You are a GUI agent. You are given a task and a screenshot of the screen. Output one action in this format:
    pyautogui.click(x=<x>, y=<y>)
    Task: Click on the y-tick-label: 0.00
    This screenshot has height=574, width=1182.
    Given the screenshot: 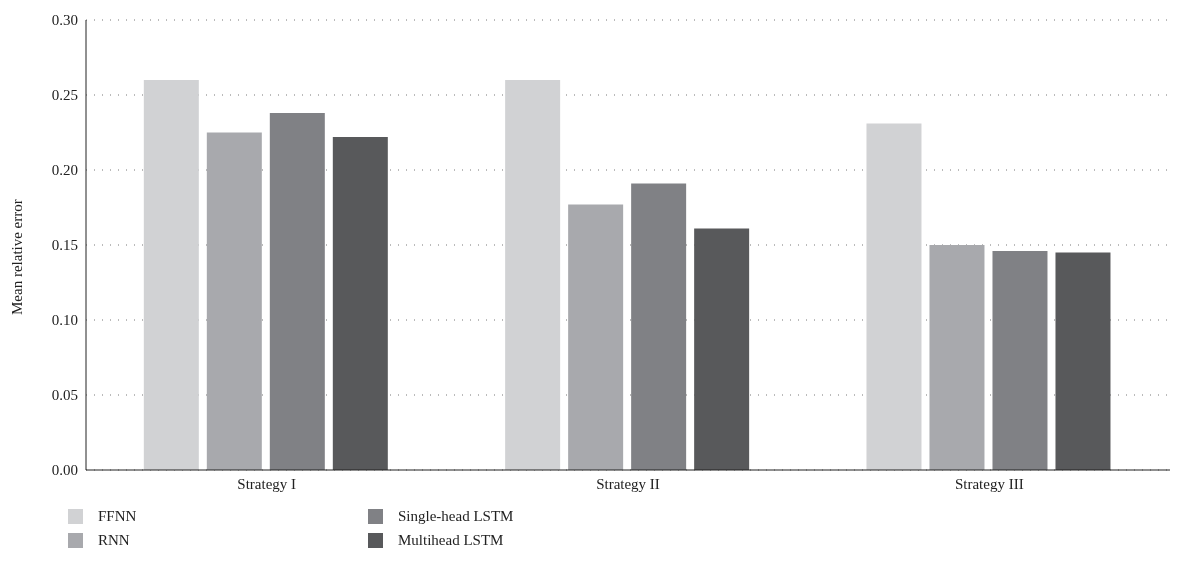 What is the action you would take?
    pyautogui.click(x=64, y=470)
    